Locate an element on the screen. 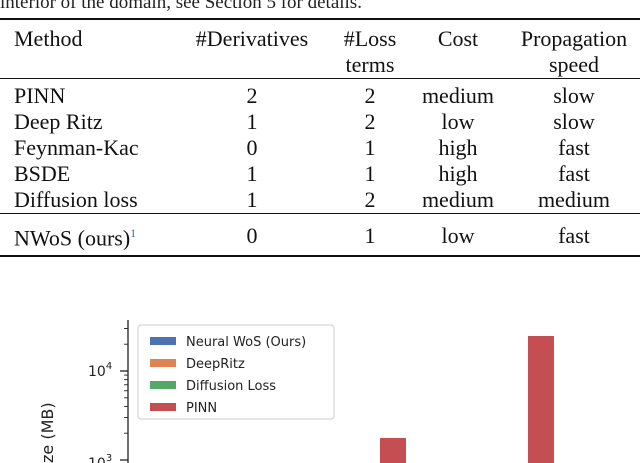  row-method: Deep Ritz is located at coordinates (58, 121).